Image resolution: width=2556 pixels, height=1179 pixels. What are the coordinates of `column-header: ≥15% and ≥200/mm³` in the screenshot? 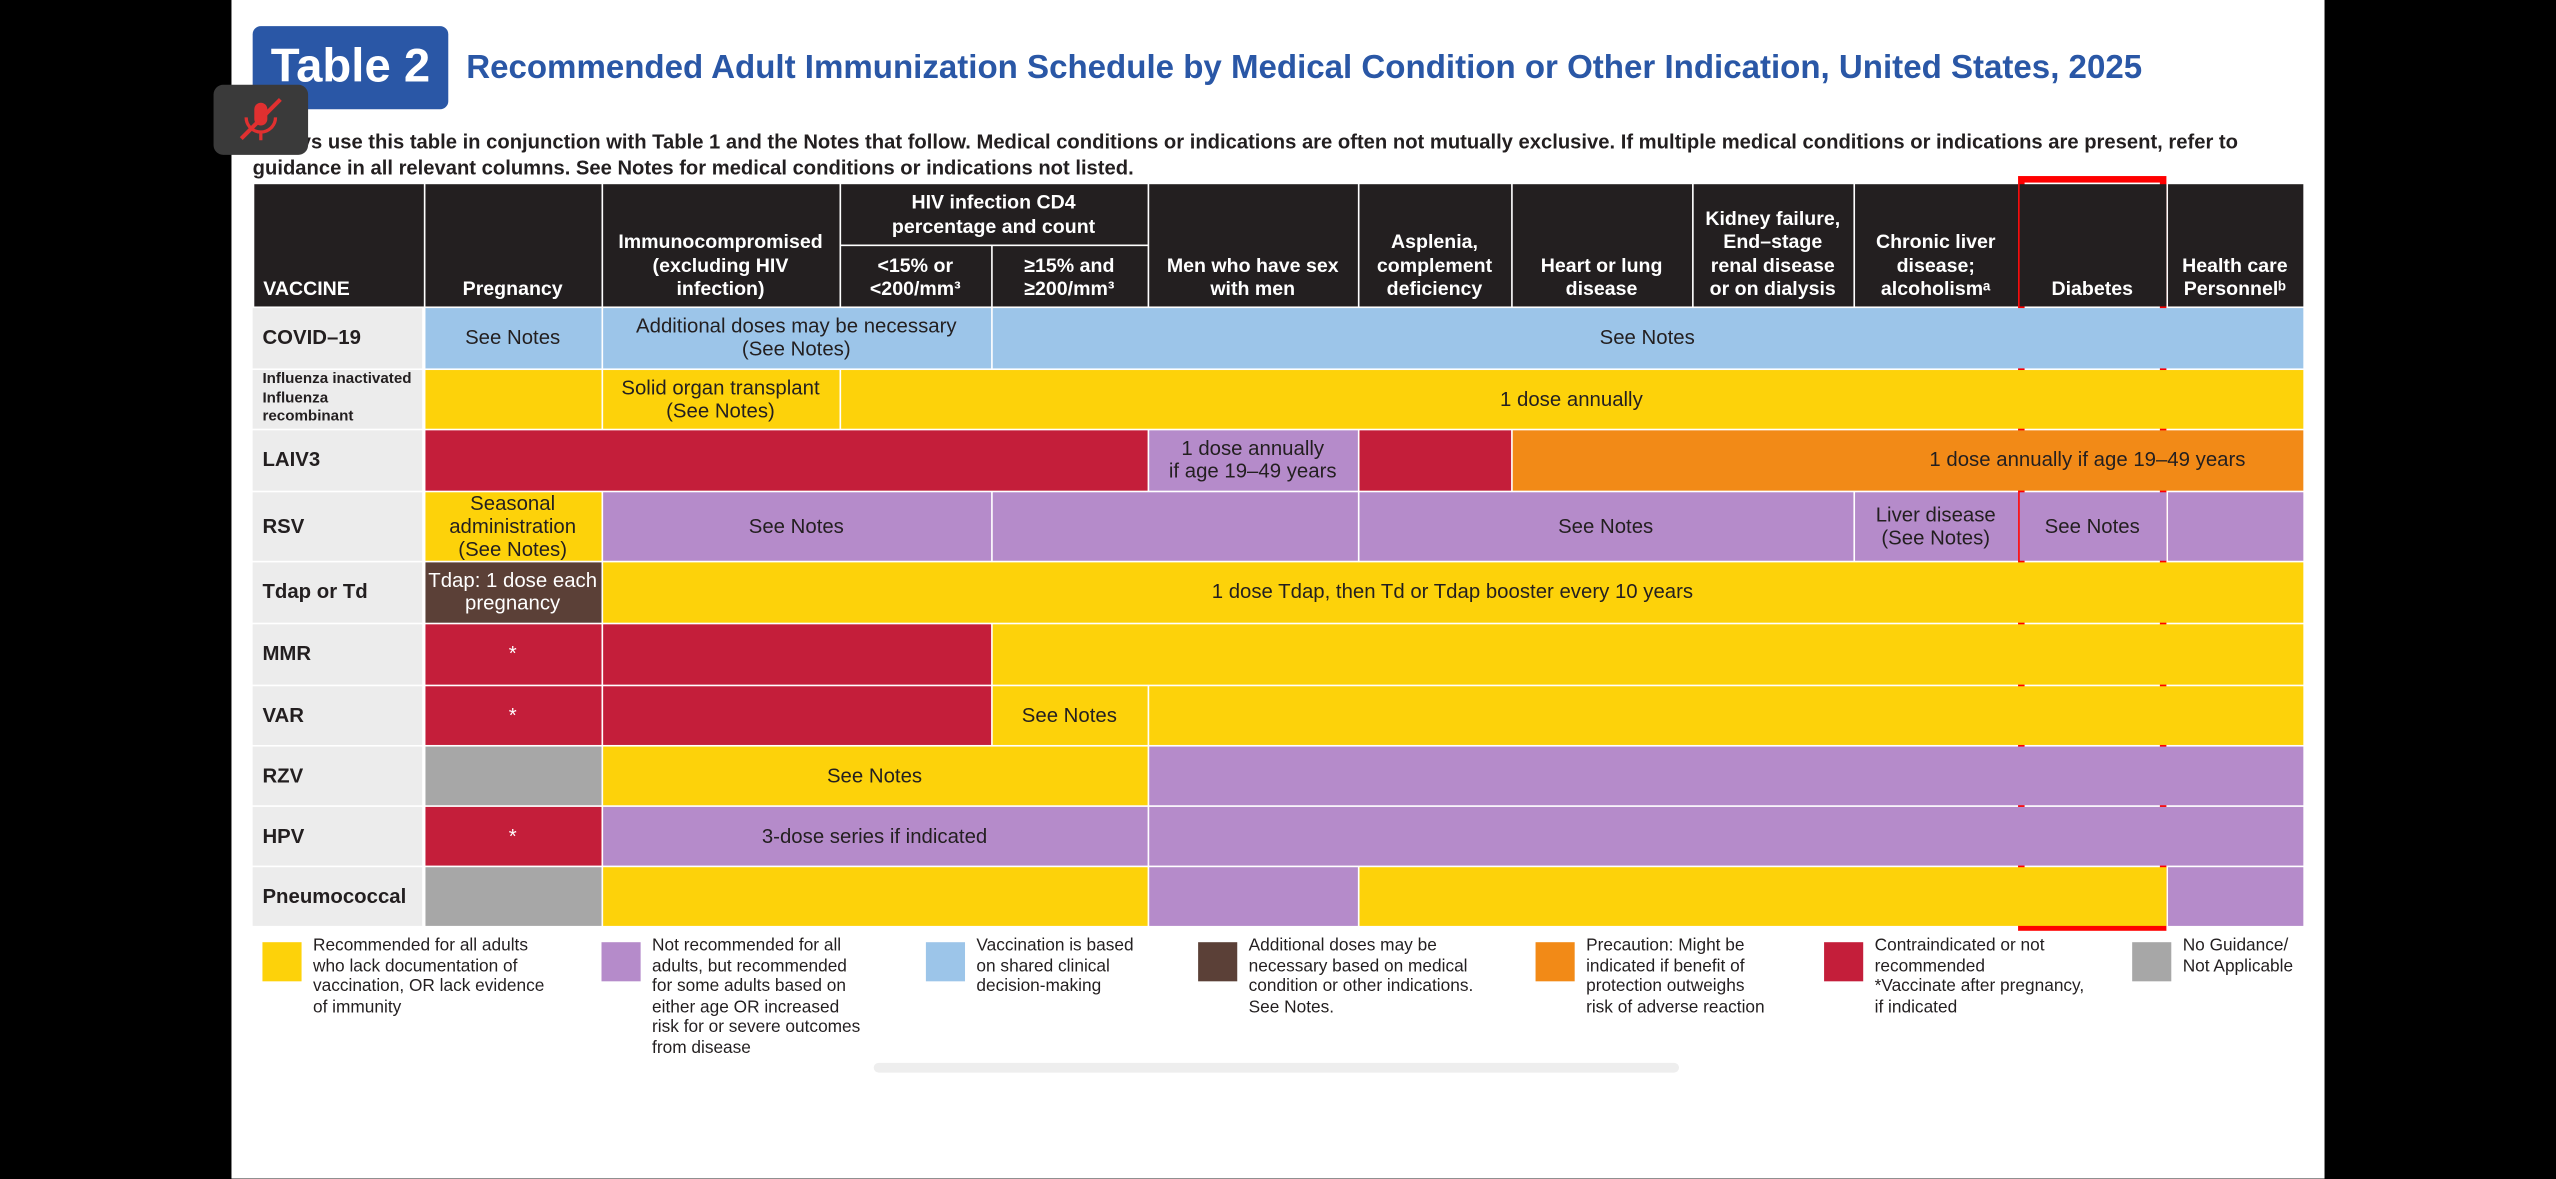 It's located at (1069, 276).